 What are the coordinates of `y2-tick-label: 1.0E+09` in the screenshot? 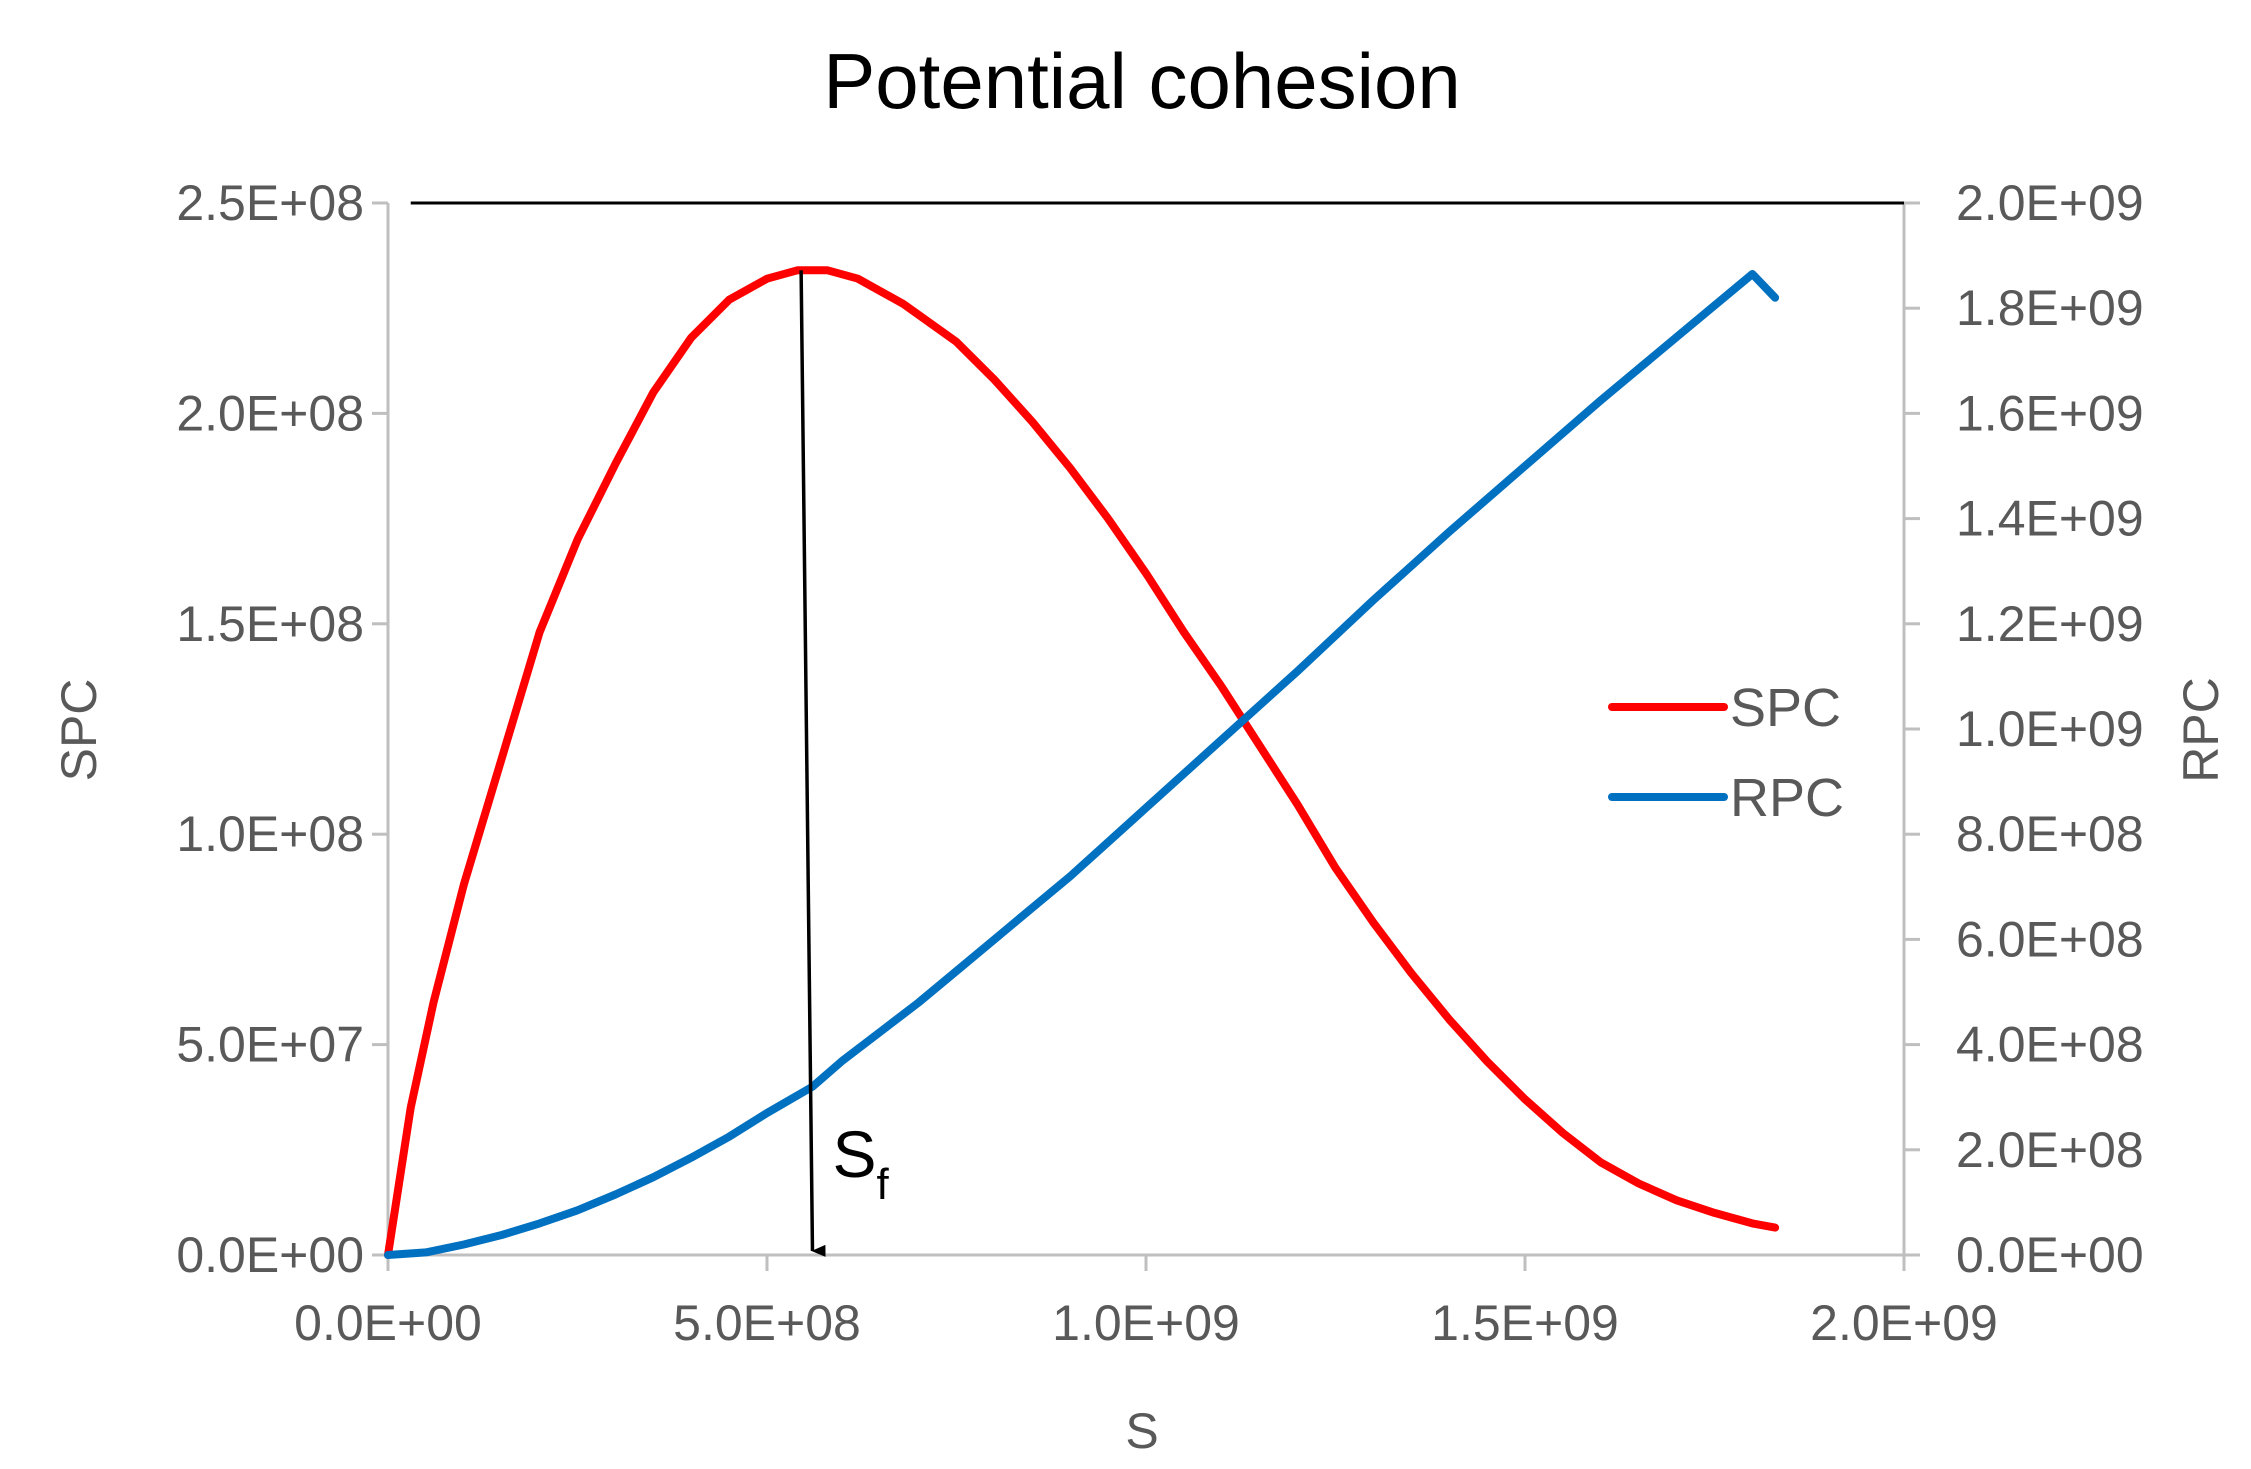 It's located at (2050, 729).